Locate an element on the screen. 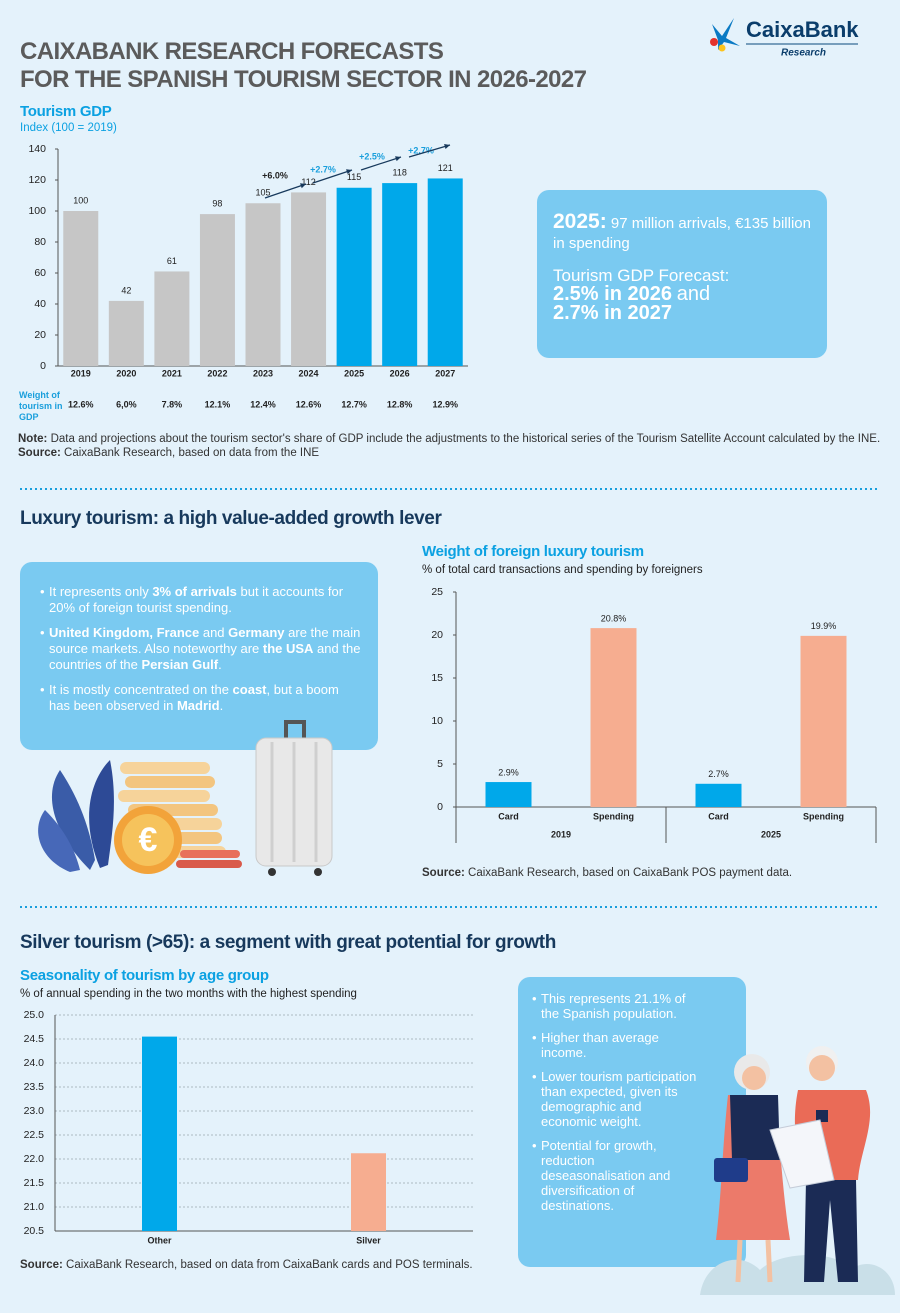 This screenshot has width=900, height=1313. value-label: 2.7% is located at coordinates (718, 774).